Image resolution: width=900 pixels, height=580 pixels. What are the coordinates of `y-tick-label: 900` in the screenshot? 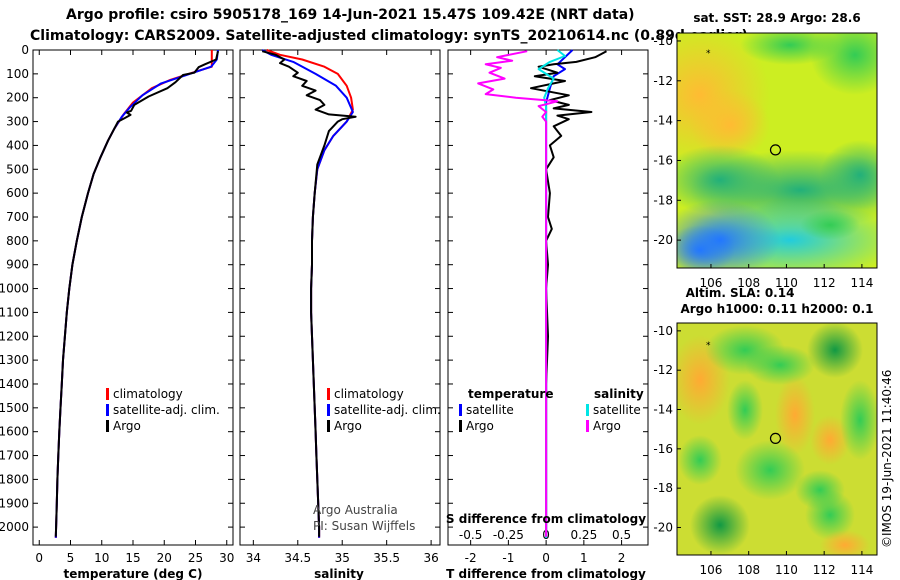 It's located at (17, 265).